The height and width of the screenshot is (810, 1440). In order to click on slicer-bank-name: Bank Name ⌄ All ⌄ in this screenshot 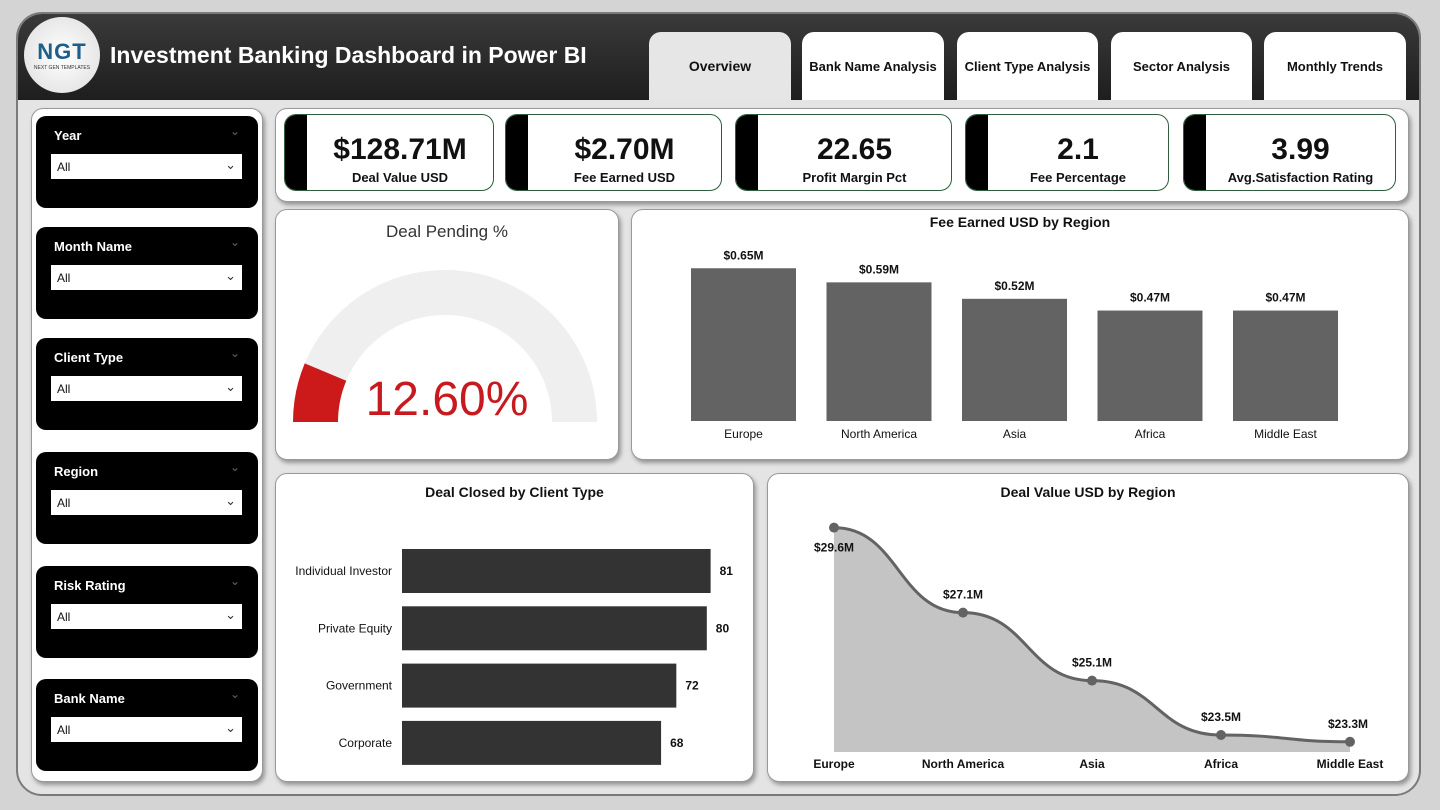, I will do `click(147, 725)`.